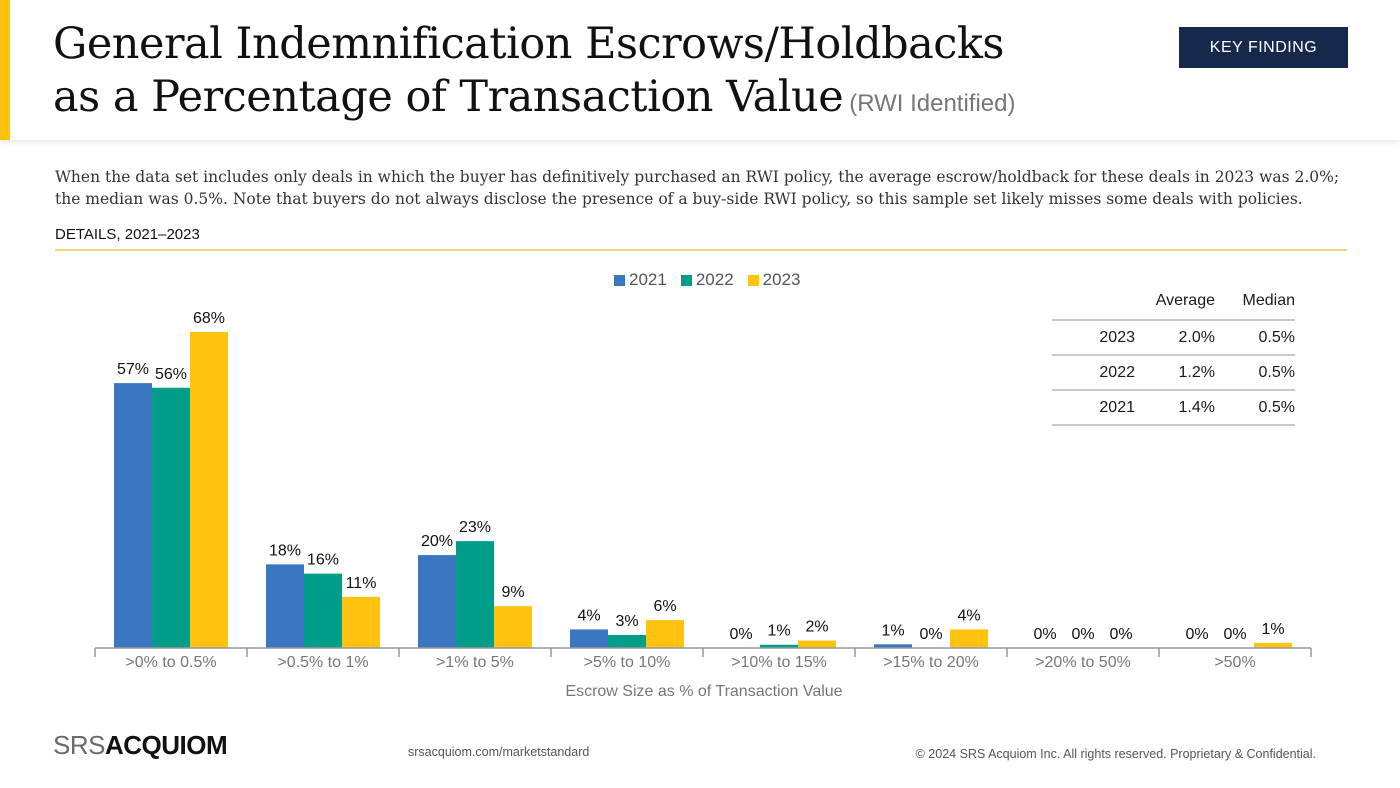  I want to click on title-suffix: (RWI Identified), so click(932, 103).